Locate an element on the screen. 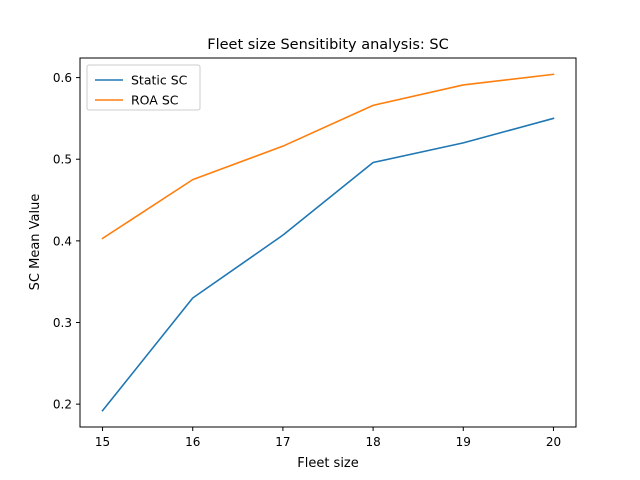 The image size is (640, 480). x-tick-label: 15 is located at coordinates (102, 442).